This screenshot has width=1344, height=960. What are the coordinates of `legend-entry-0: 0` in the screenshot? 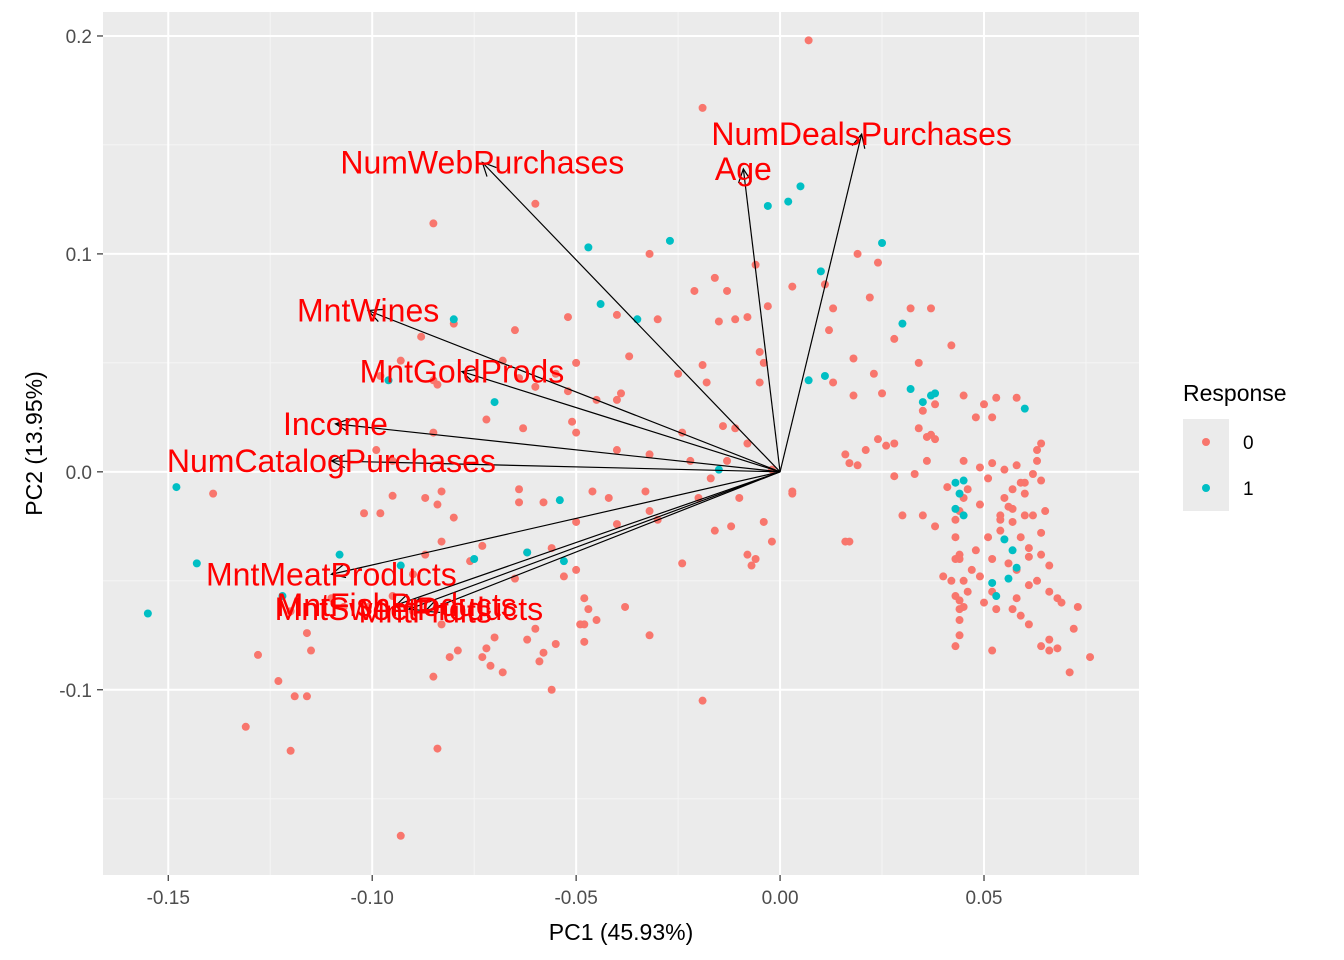 It's located at (1218, 442).